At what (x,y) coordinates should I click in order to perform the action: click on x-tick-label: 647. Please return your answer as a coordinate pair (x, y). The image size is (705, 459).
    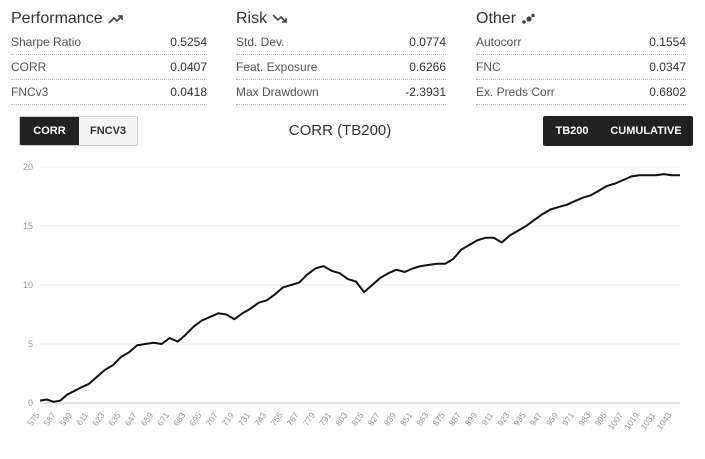
    Looking at the image, I should click on (131, 419).